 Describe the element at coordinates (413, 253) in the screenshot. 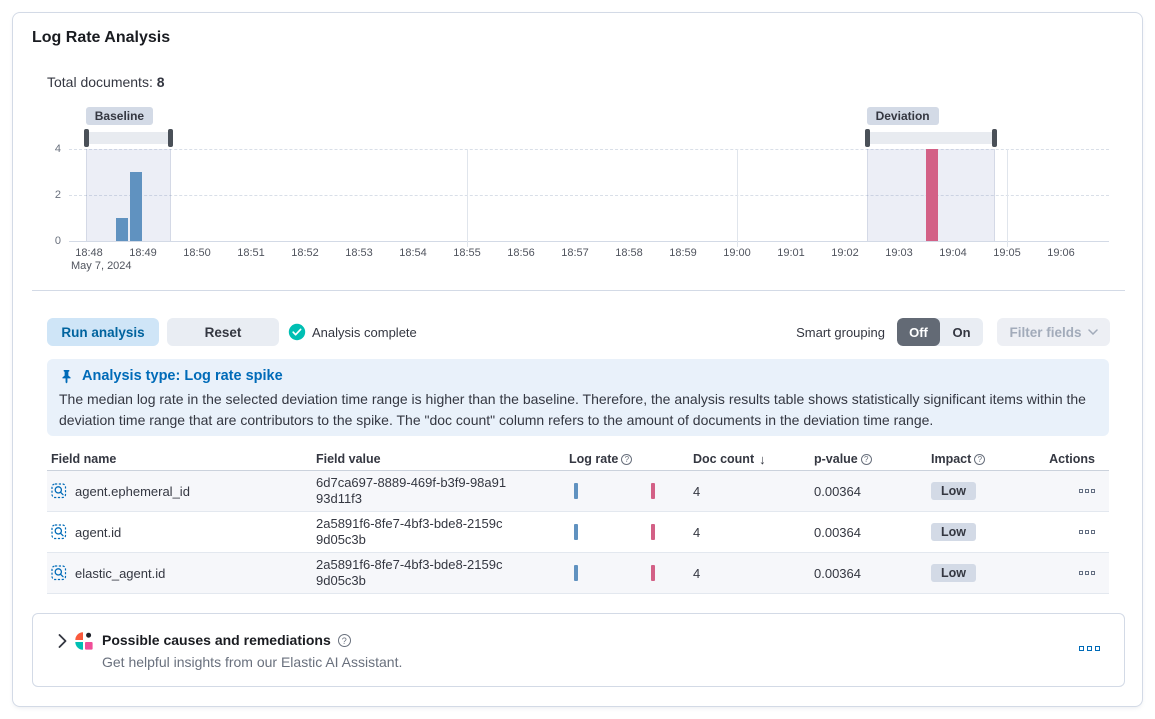

I see `x-axis-label: 18:54` at that location.